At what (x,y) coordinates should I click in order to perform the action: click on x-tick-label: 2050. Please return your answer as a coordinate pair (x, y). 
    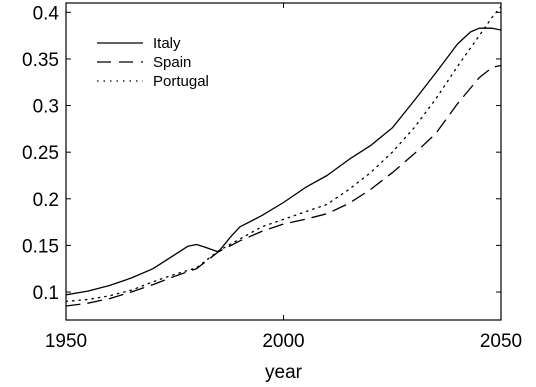
    Looking at the image, I should click on (501, 341).